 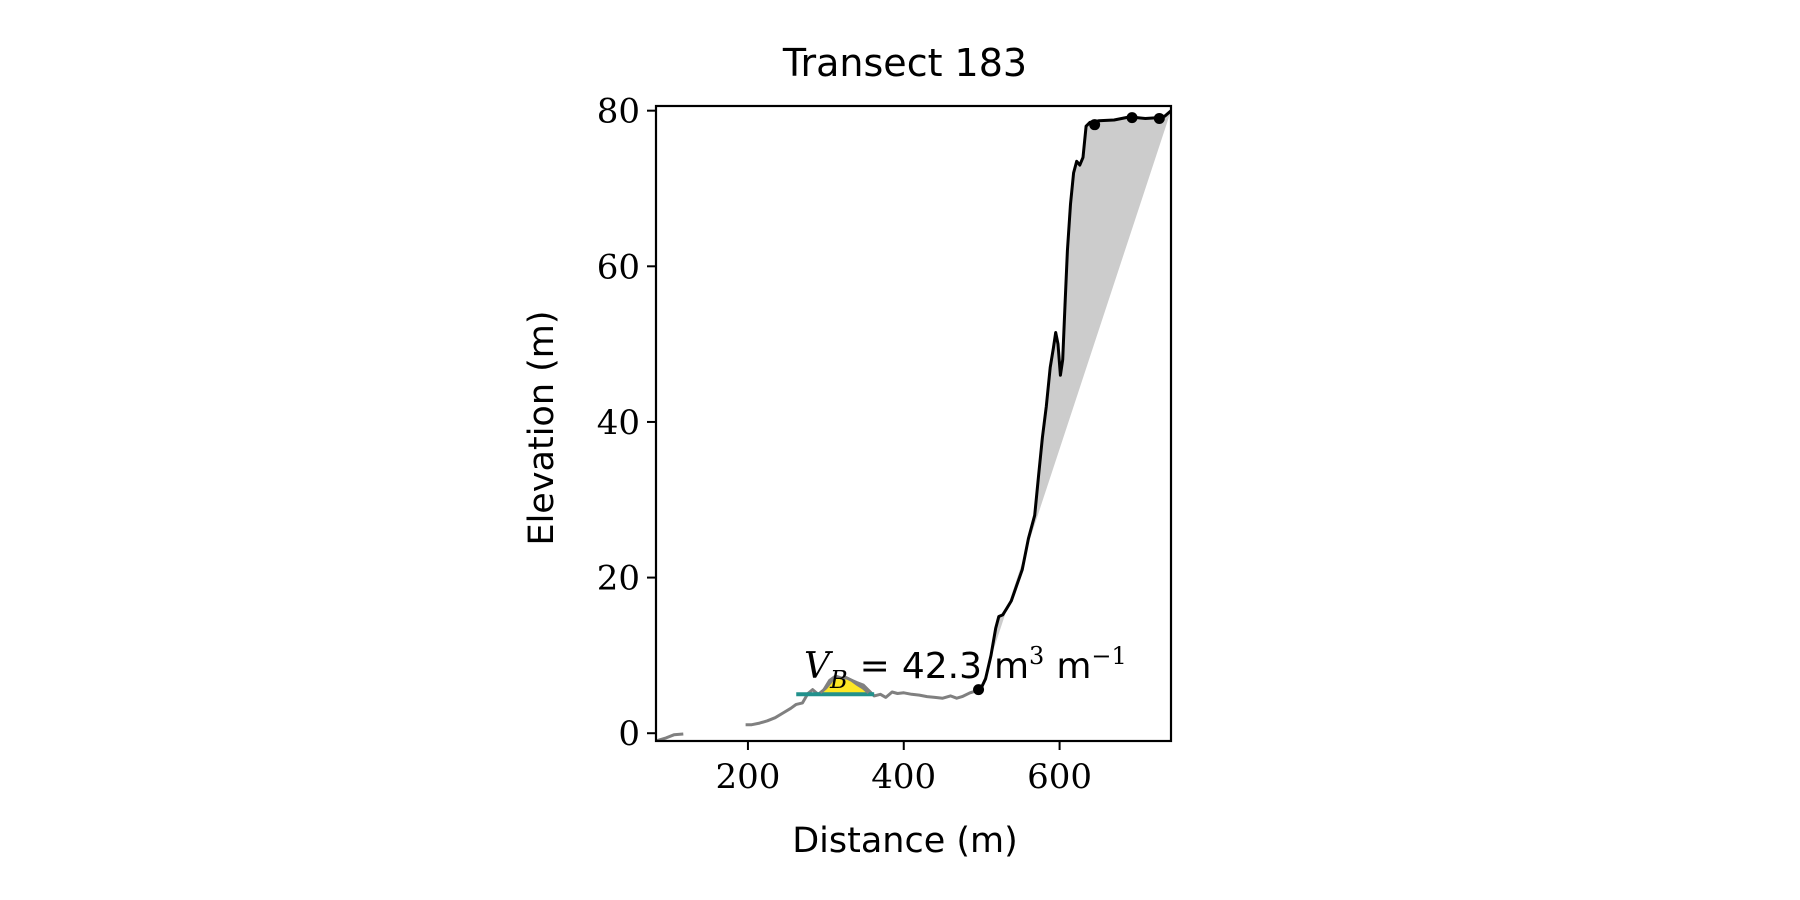 I want to click on chart-title: Transect 183, so click(x=904, y=63).